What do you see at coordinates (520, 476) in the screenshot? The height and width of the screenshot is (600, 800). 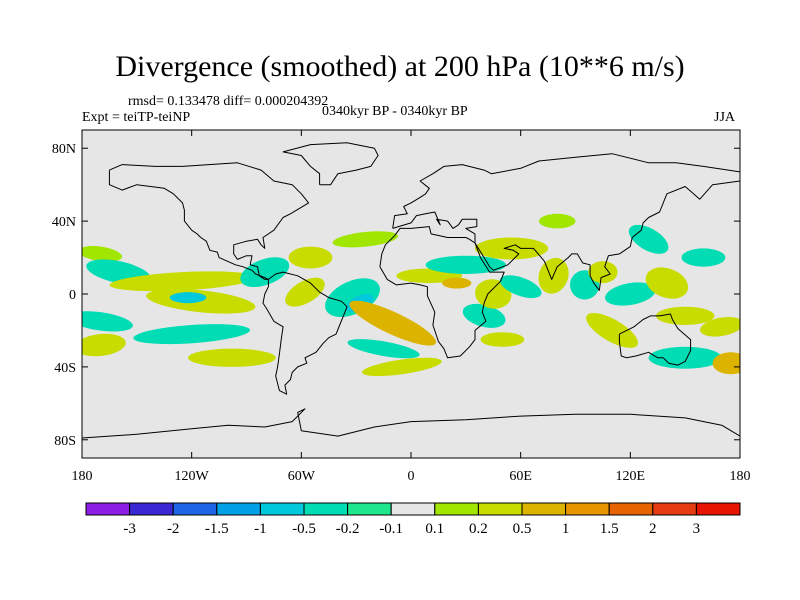 I see `lon-tick-label: 60E` at bounding box center [520, 476].